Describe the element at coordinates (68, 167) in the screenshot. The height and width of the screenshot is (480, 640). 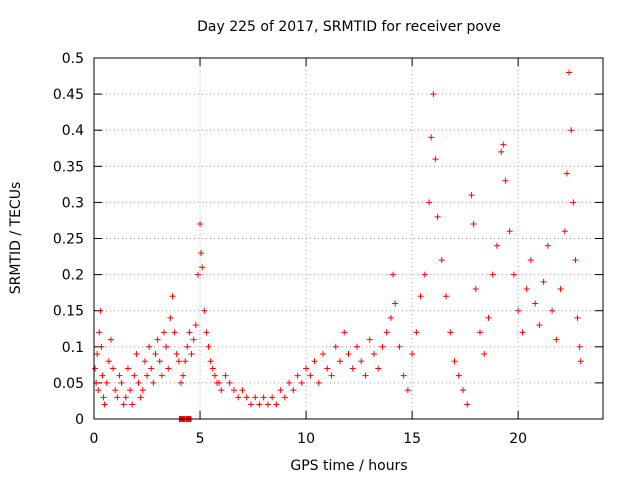
I see `y-tick-label: 0.35` at that location.